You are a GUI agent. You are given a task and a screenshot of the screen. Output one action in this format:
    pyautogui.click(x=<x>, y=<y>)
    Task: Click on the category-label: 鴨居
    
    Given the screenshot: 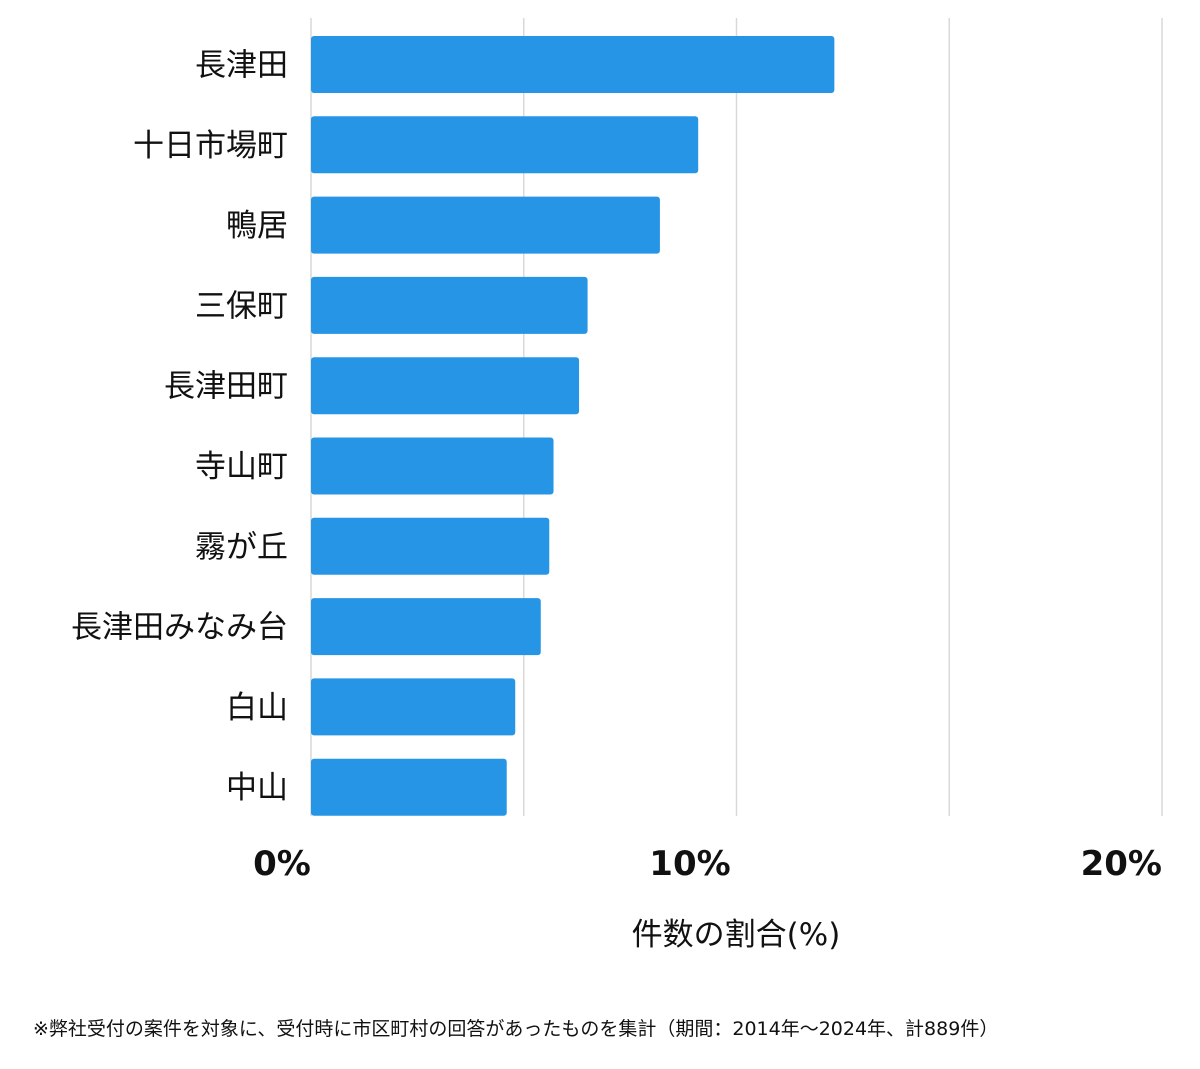 What is the action you would take?
    pyautogui.click(x=257, y=226)
    